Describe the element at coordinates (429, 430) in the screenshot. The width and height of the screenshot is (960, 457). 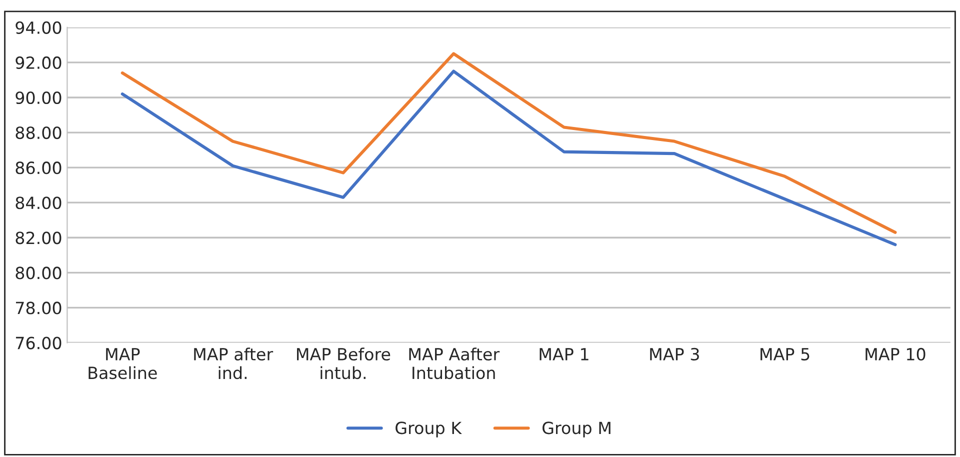
I see `legend-label: Group K` at that location.